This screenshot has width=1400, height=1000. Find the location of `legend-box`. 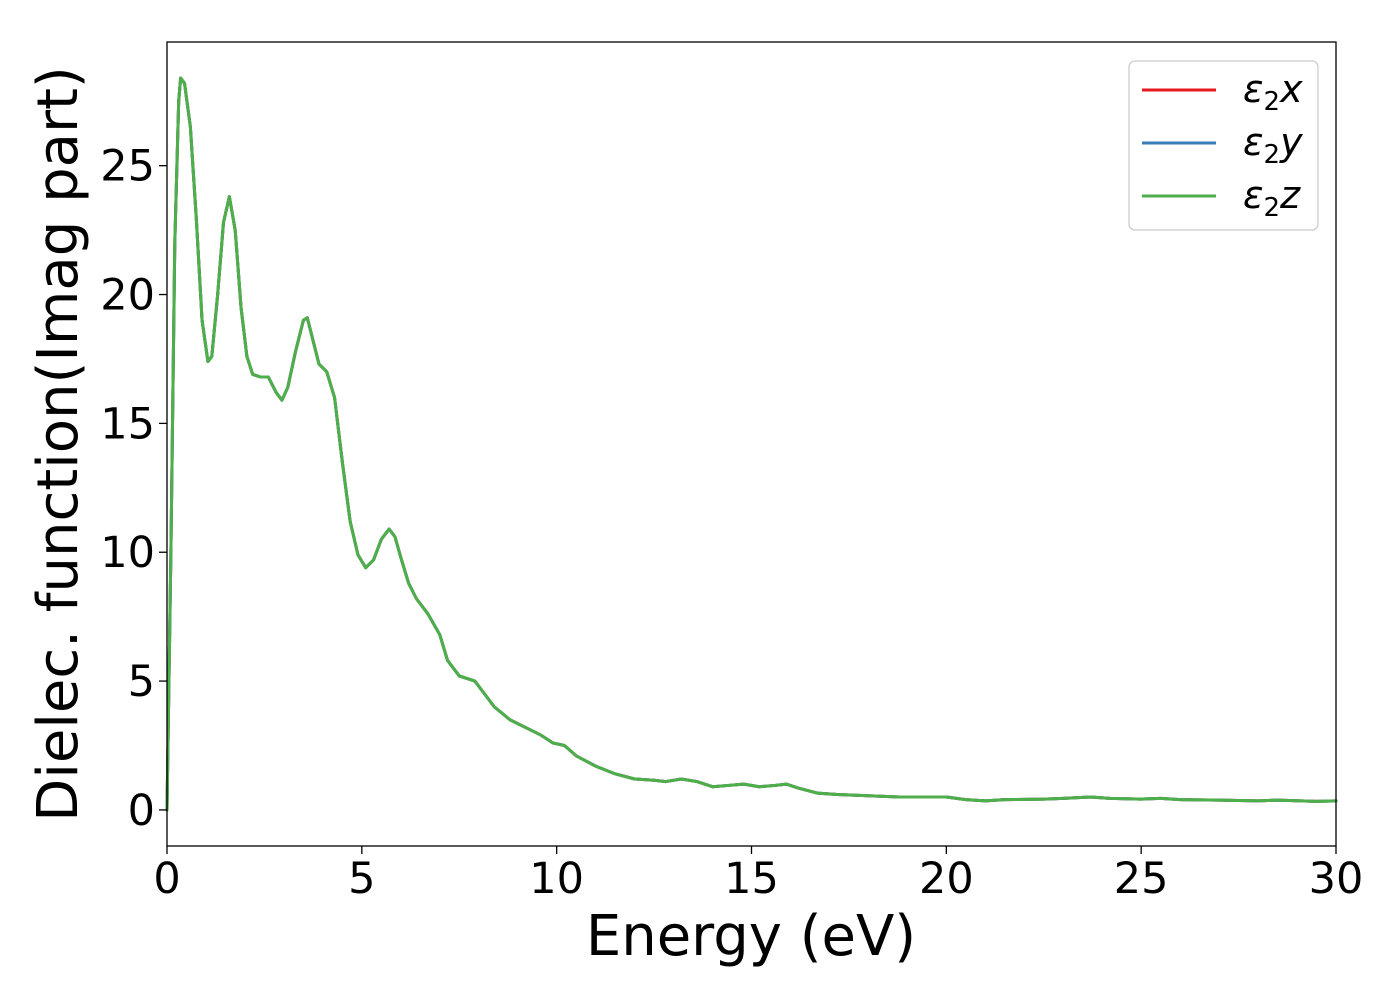

legend-box is located at coordinates (1223, 145).